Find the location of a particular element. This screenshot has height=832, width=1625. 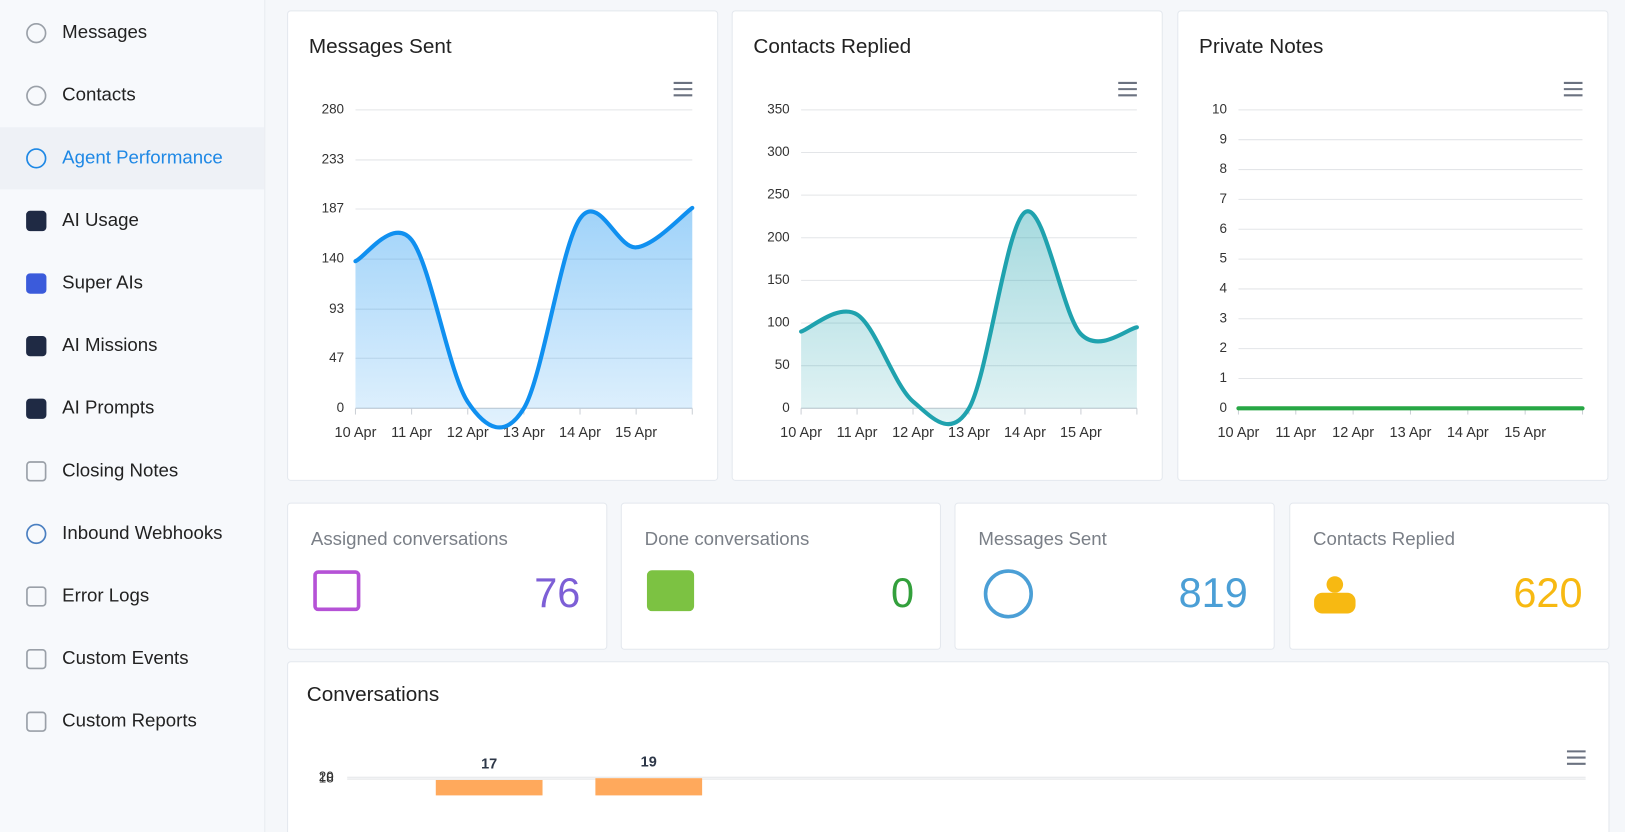

sidebar-item: Messages is located at coordinates (86, 32).